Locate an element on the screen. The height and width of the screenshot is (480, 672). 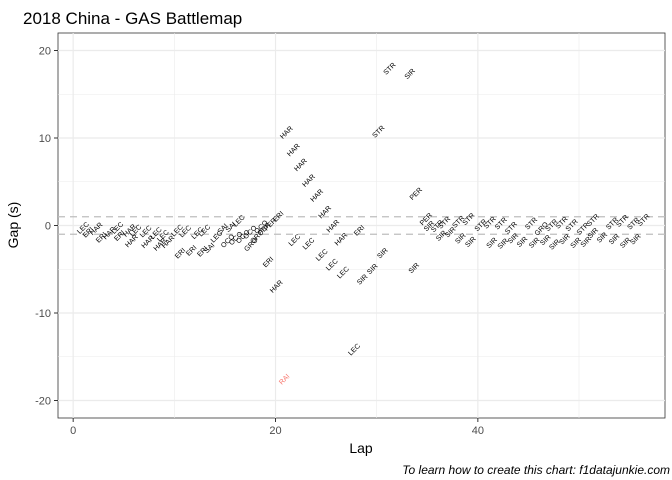
reference-lines is located at coordinates (361, 225).